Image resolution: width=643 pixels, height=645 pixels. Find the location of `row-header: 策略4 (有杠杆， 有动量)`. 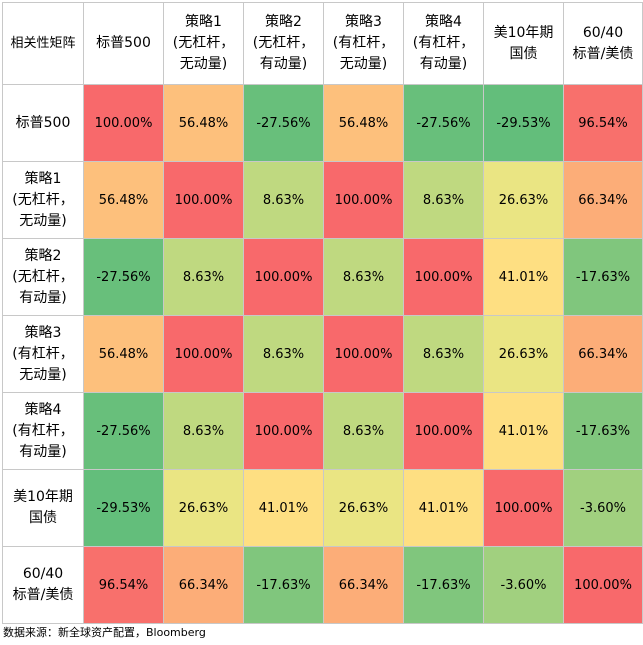

row-header: 策略4 (有杠杆， 有动量) is located at coordinates (43, 431).